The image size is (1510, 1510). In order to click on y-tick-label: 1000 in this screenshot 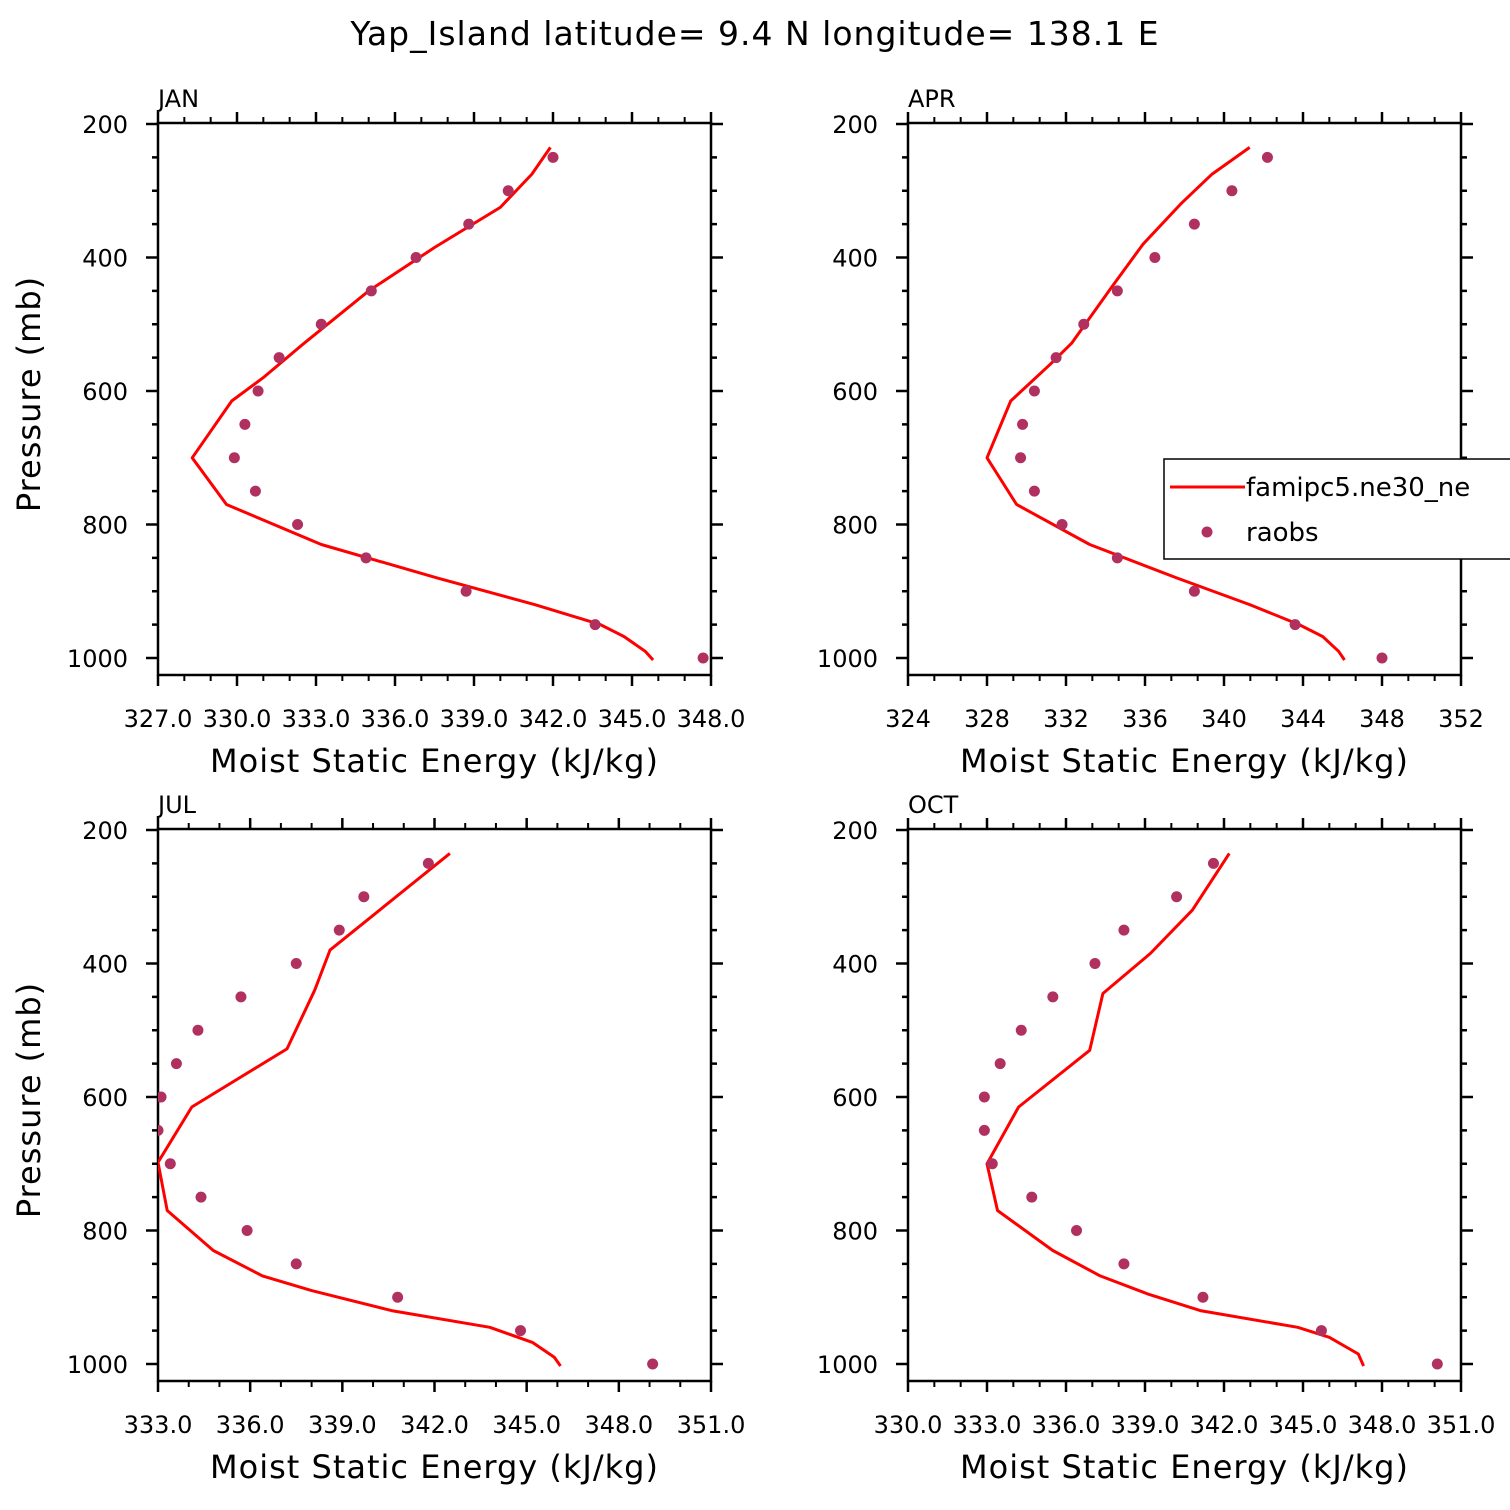, I will do `click(847, 659)`.